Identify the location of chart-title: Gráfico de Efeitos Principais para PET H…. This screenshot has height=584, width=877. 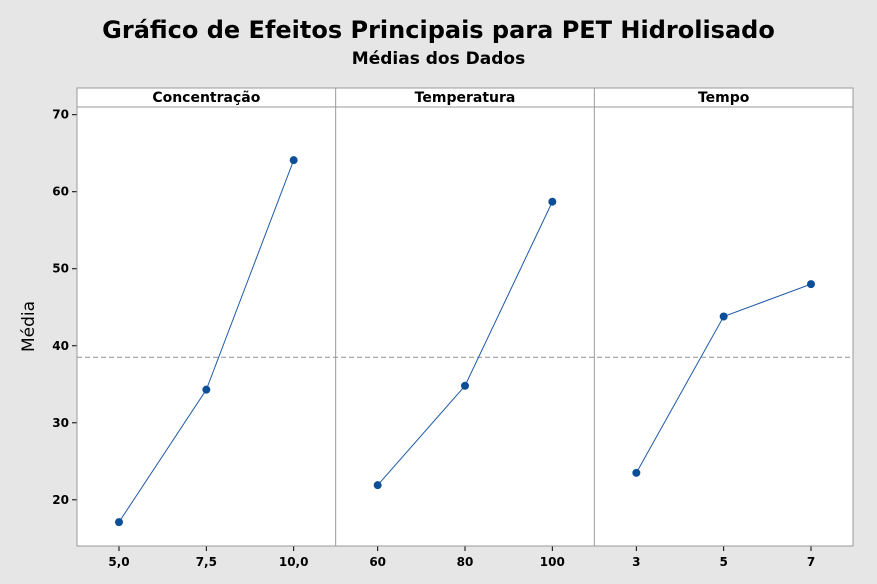
(438, 30).